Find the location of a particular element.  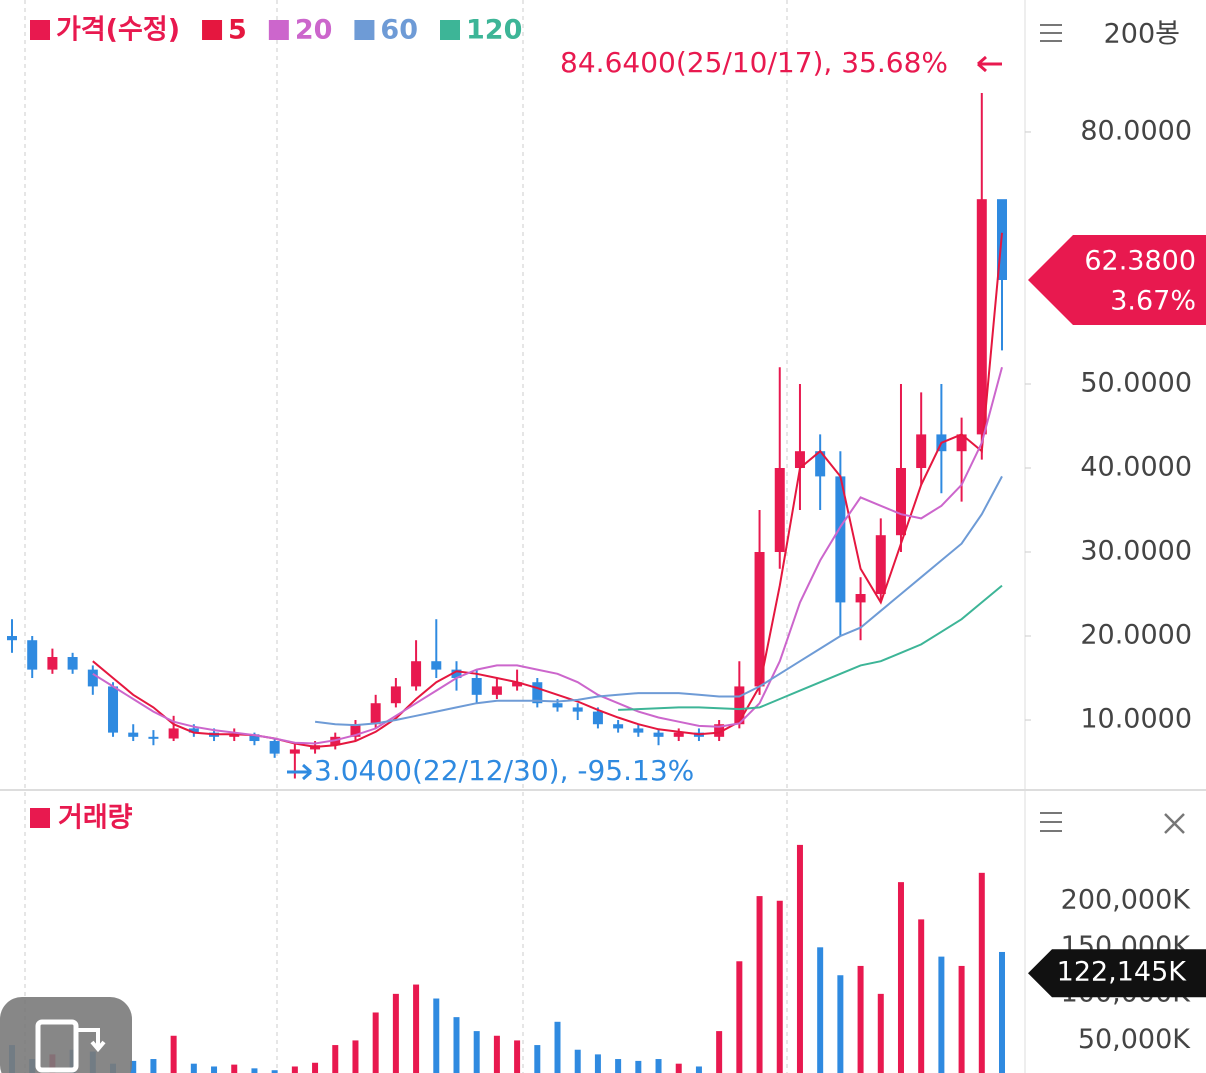

volume-tag is located at coordinates (1117, 973).